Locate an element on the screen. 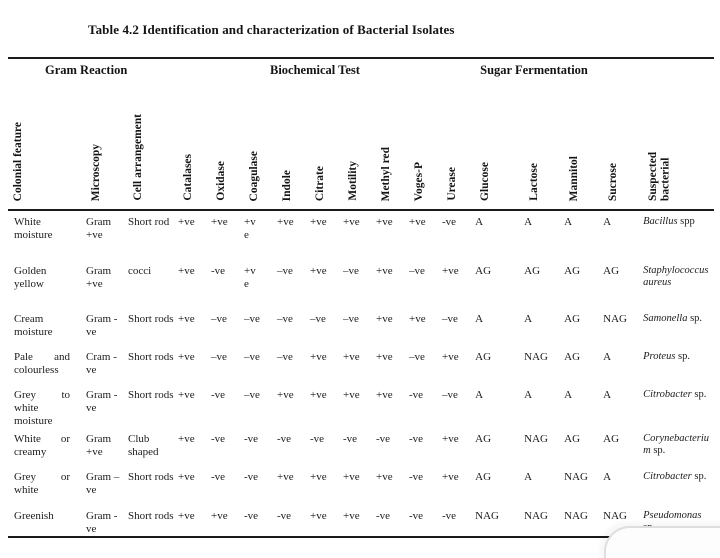 This screenshot has width=720, height=558. cell-cell-arrangement: Club shaped is located at coordinates (143, 445).